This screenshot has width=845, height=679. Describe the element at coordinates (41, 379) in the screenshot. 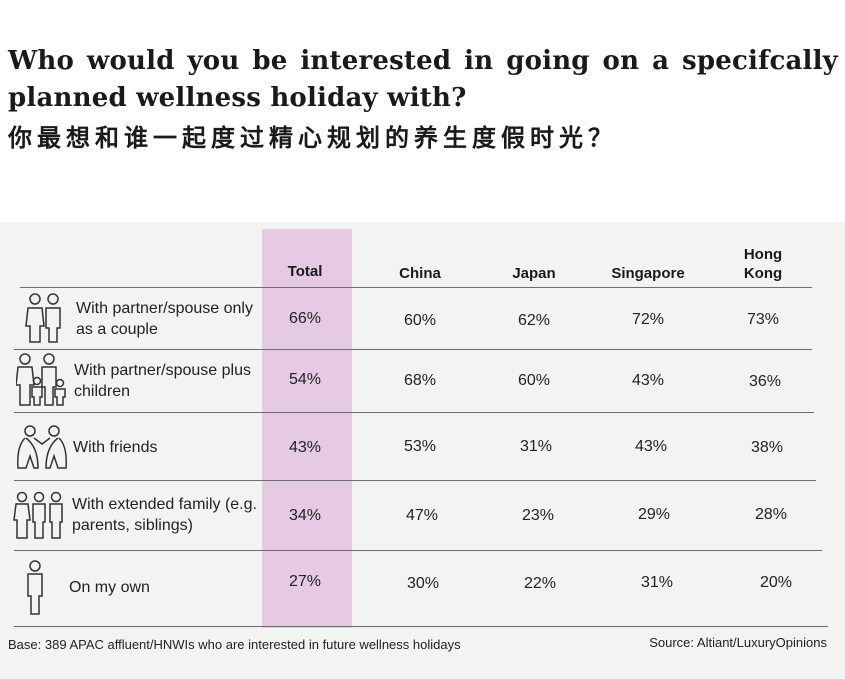

I see `family-children-icon` at that location.